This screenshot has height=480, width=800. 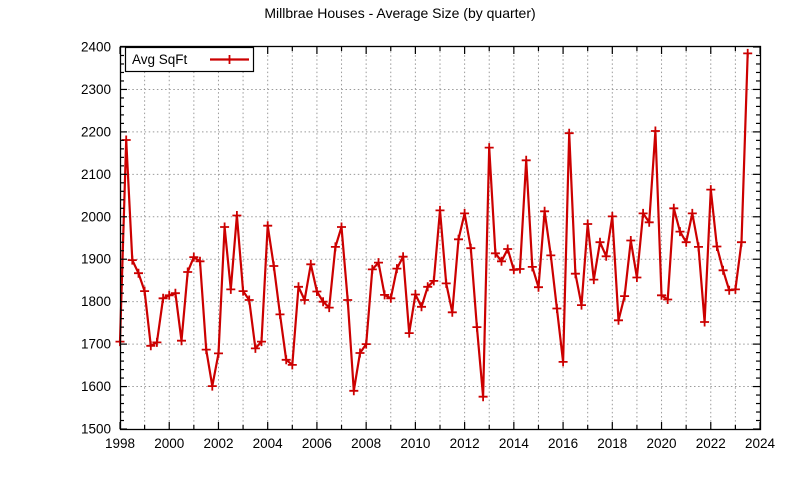 I want to click on y-tick-label: 1700, so click(x=96, y=344).